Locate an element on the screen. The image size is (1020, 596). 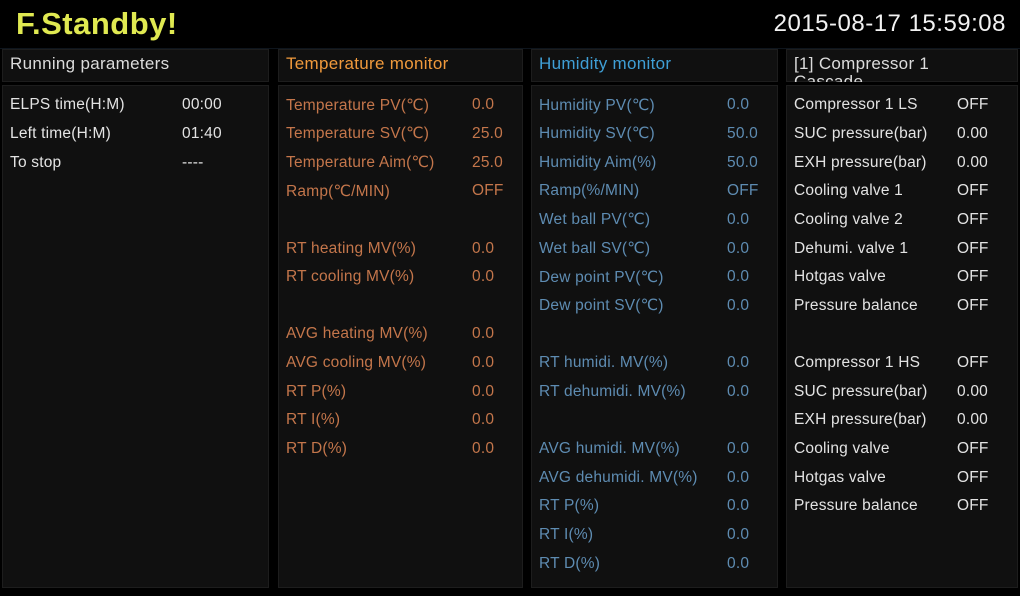
humidity-monitor-header: Humidity monitor is located at coordinates (654, 65).